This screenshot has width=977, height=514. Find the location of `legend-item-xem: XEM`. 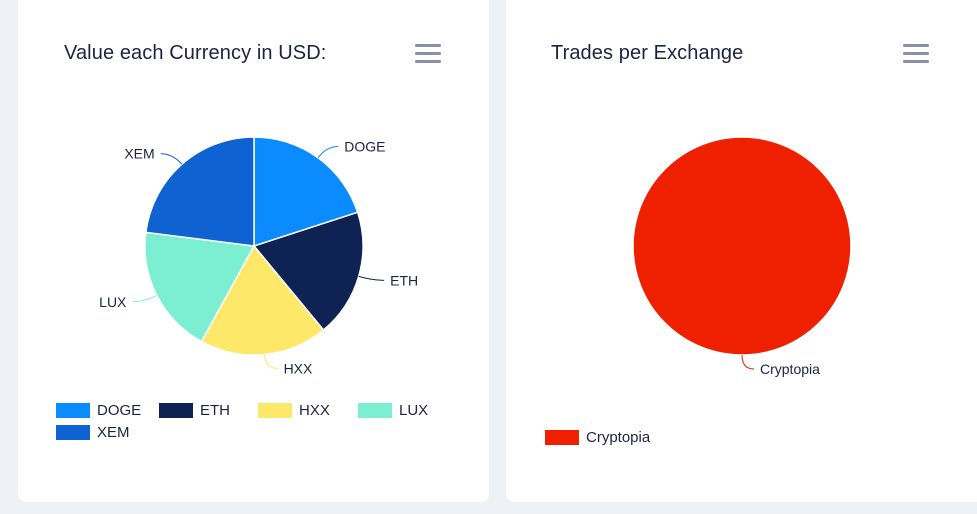

legend-item-xem: XEM is located at coordinates (93, 432).